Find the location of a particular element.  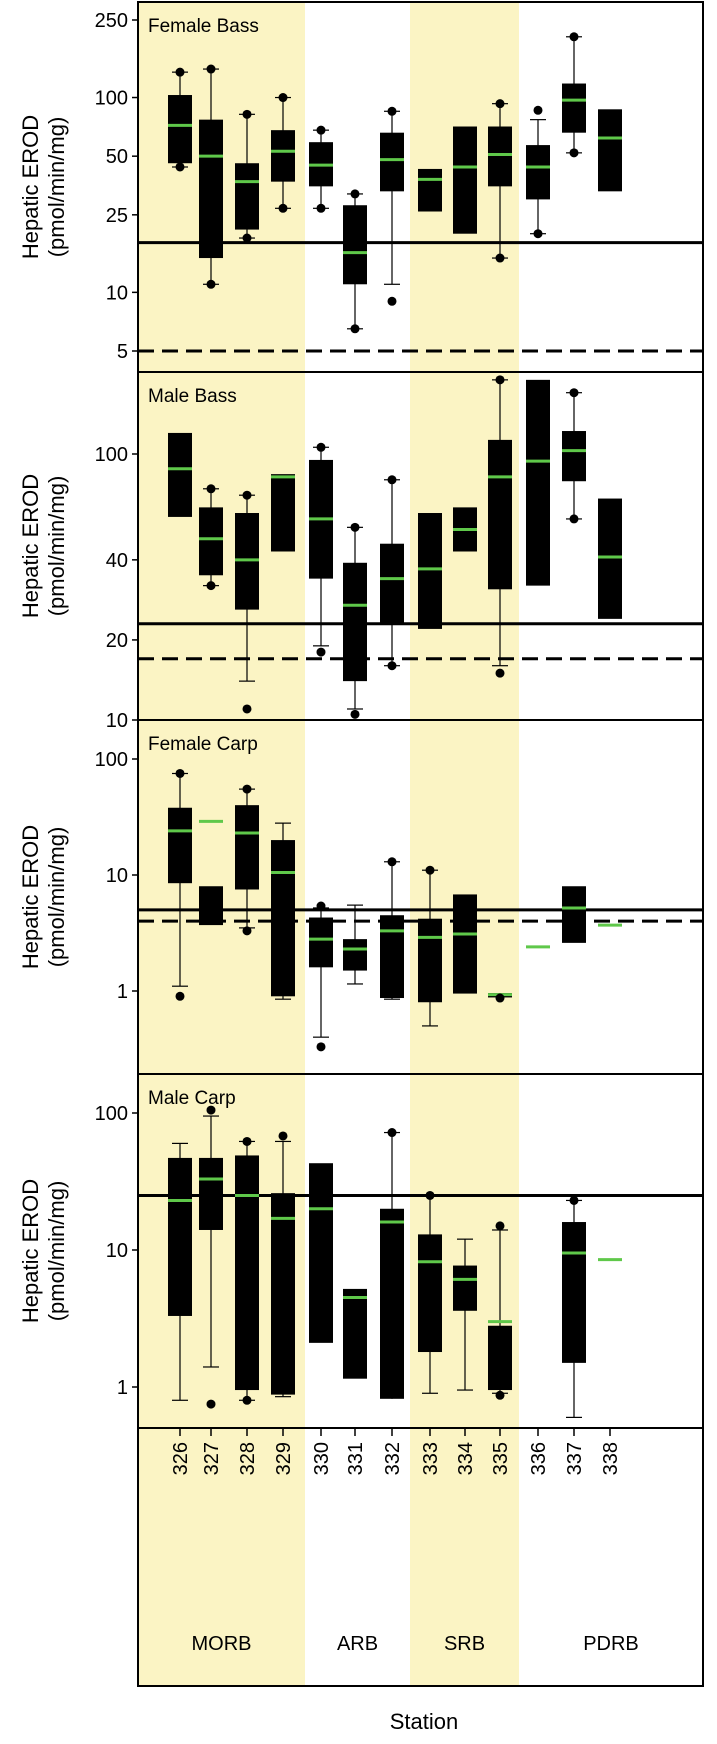

station-label: 332 is located at coordinates (393, 1458).